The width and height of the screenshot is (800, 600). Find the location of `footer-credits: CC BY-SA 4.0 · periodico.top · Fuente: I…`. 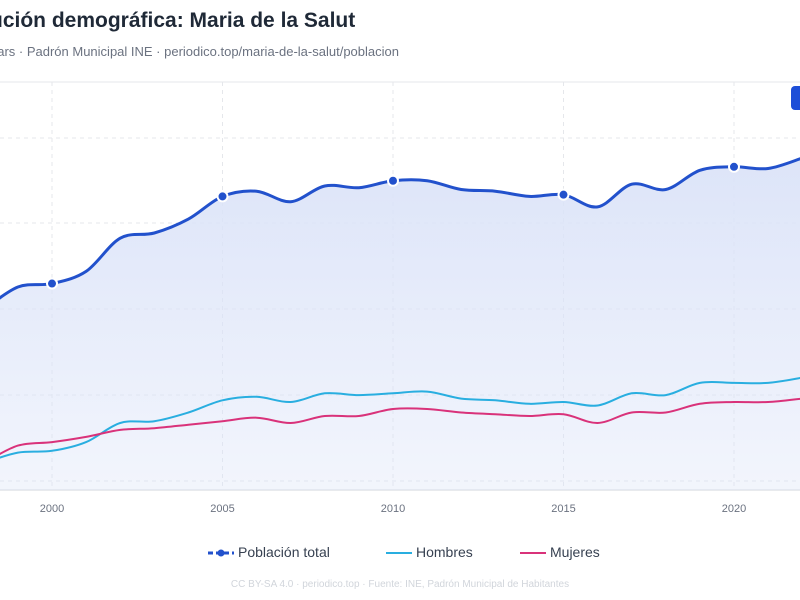

footer-credits: CC BY-SA 4.0 · periodico.top · Fuente: I… is located at coordinates (400, 584).